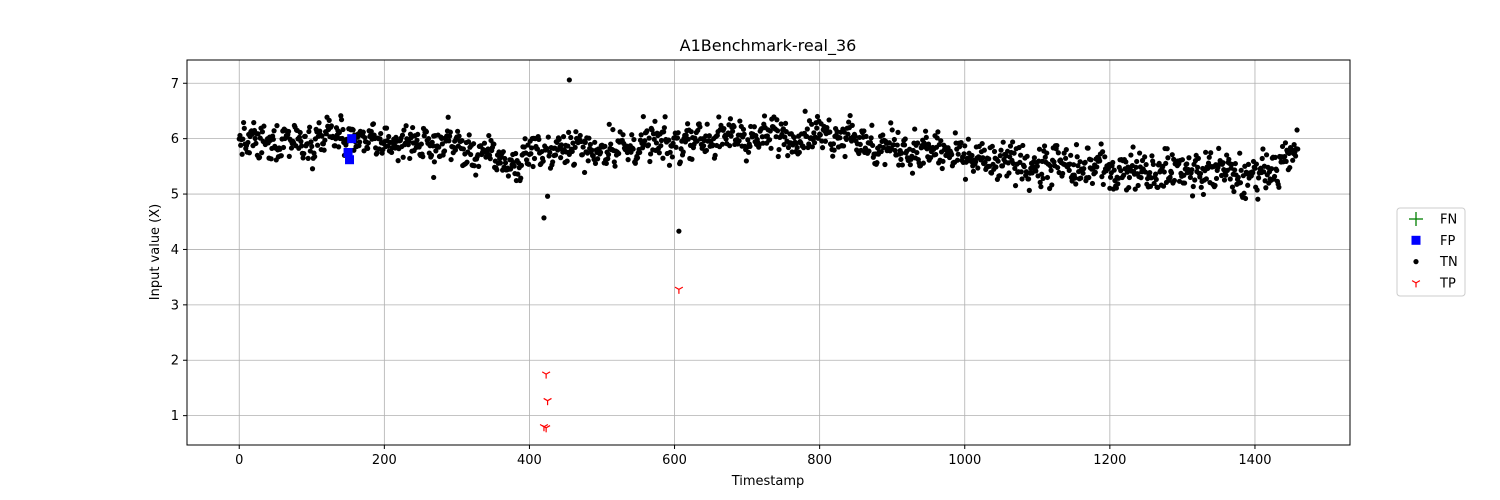 Image resolution: width=1500 pixels, height=500 pixels. Describe the element at coordinates (1448, 220) in the screenshot. I see `legend-label-fn: FN` at that location.